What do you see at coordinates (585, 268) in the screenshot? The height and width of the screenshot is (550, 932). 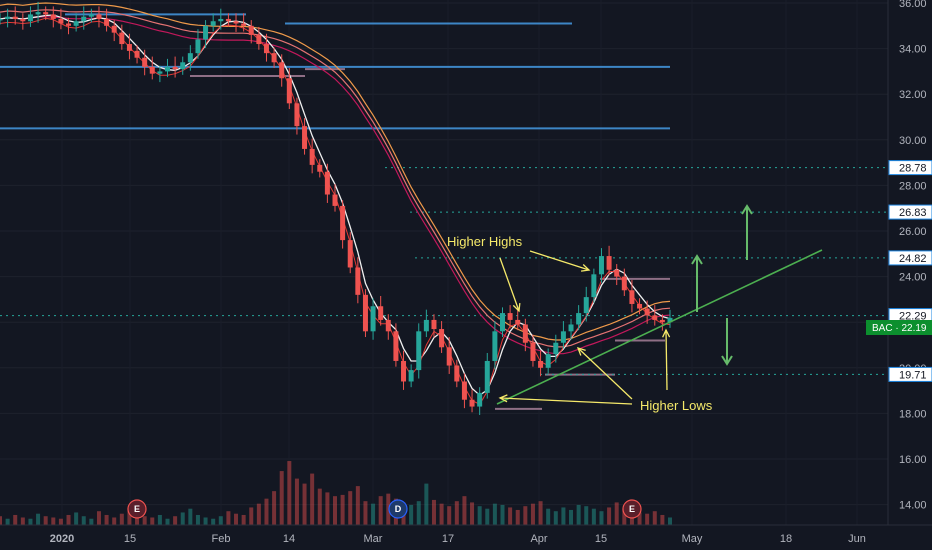 I see `hh-arrow-2-head` at bounding box center [585, 268].